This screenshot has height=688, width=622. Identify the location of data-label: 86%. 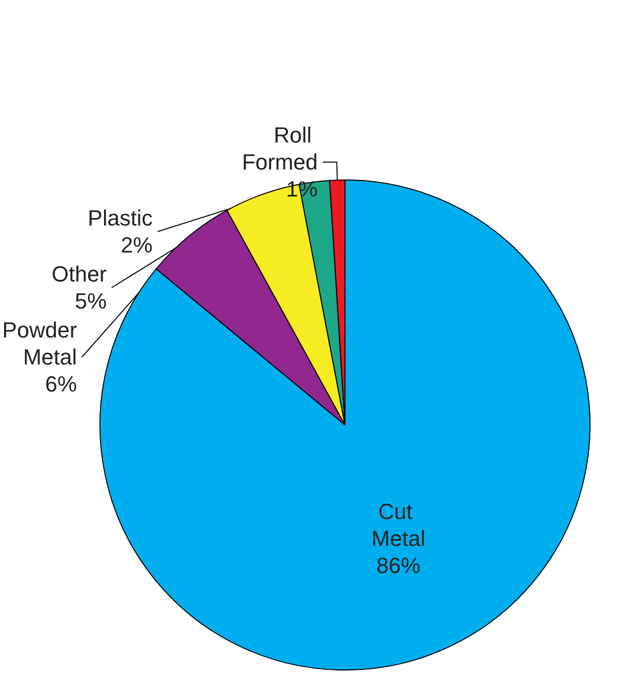
(398, 565).